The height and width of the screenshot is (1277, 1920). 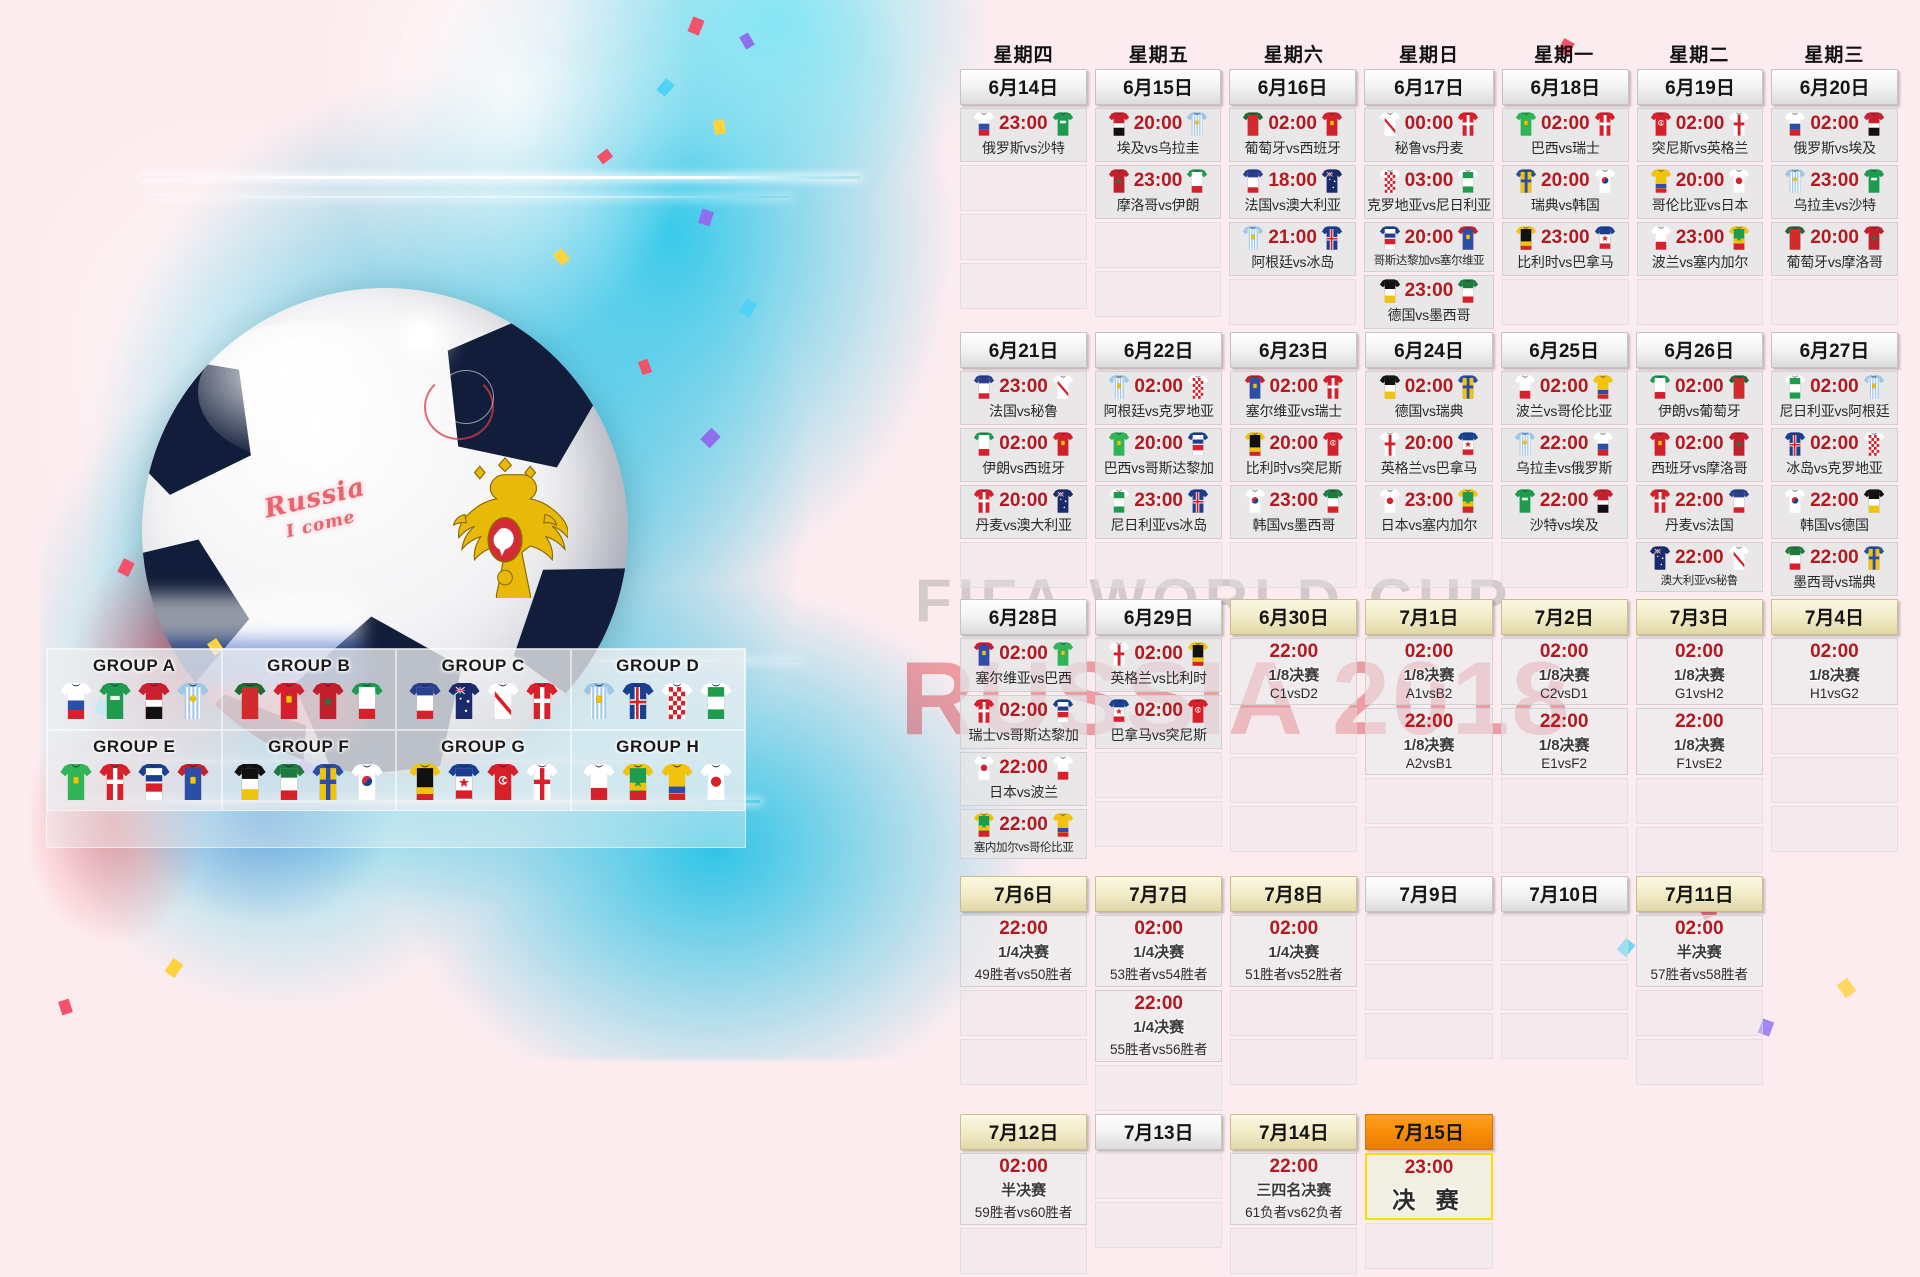 I want to click on match-cell: 22:00 沙特vs埃及, so click(x=1564, y=512).